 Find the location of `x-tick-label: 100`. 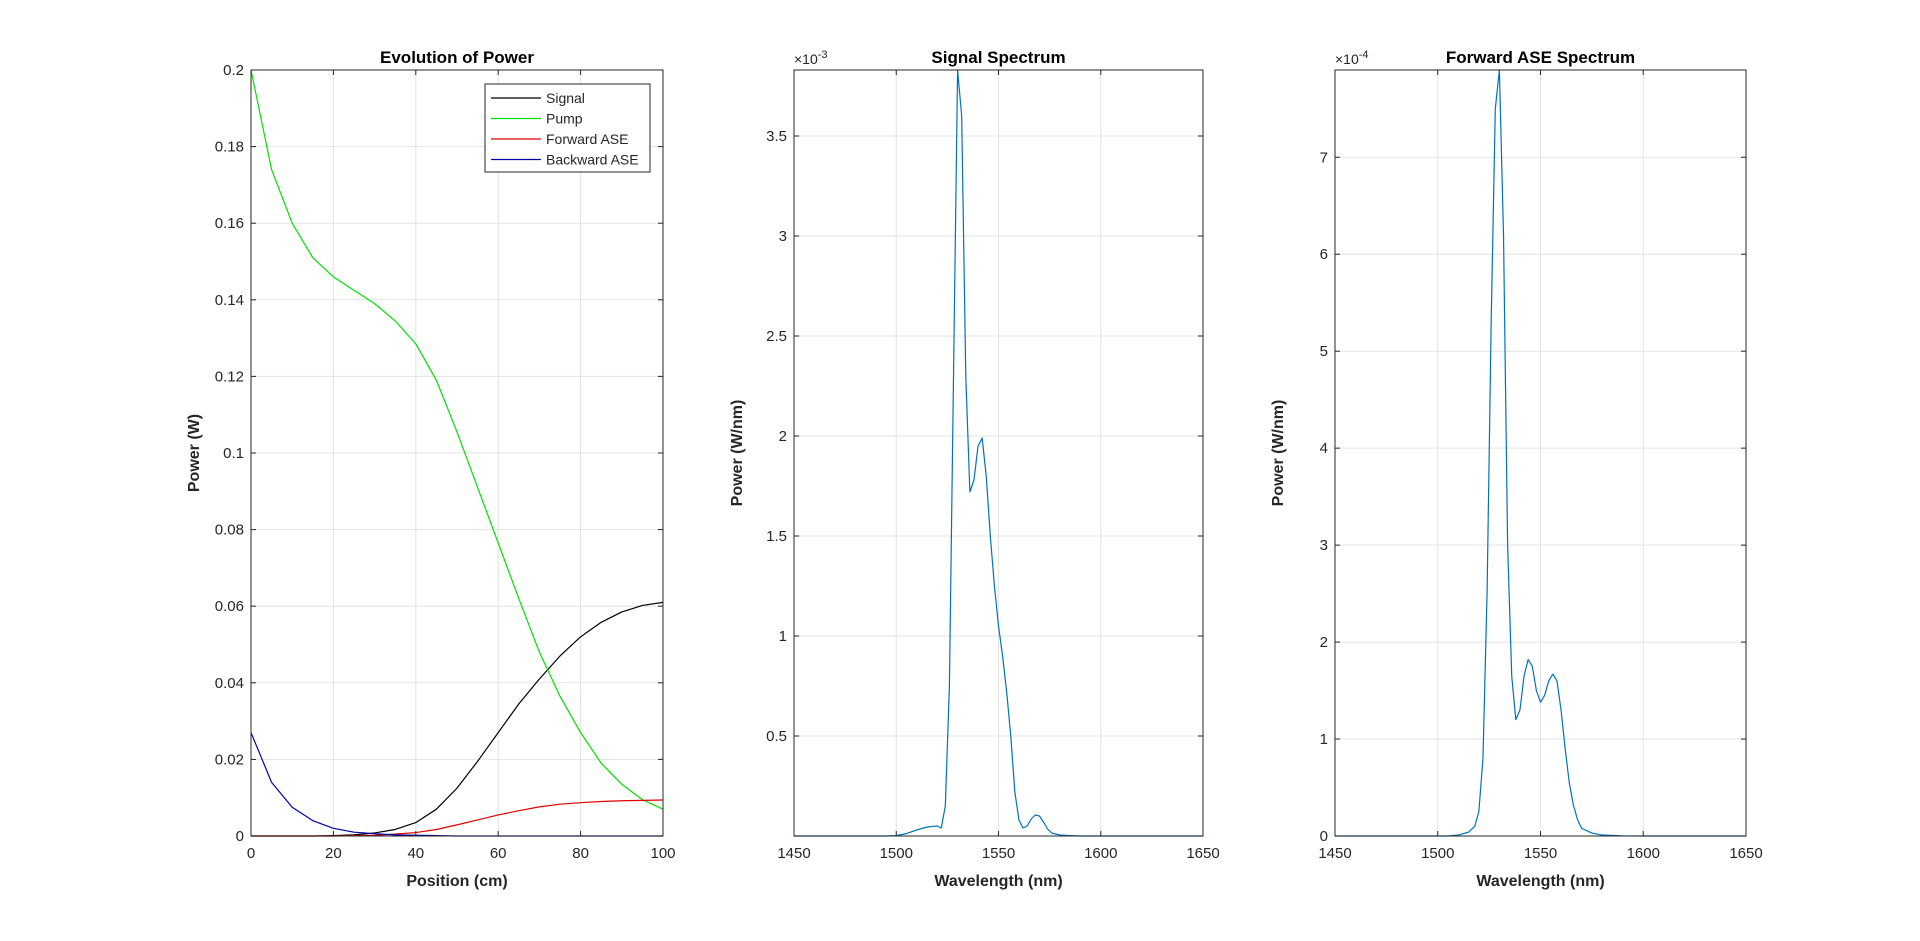

x-tick-label: 100 is located at coordinates (662, 853).